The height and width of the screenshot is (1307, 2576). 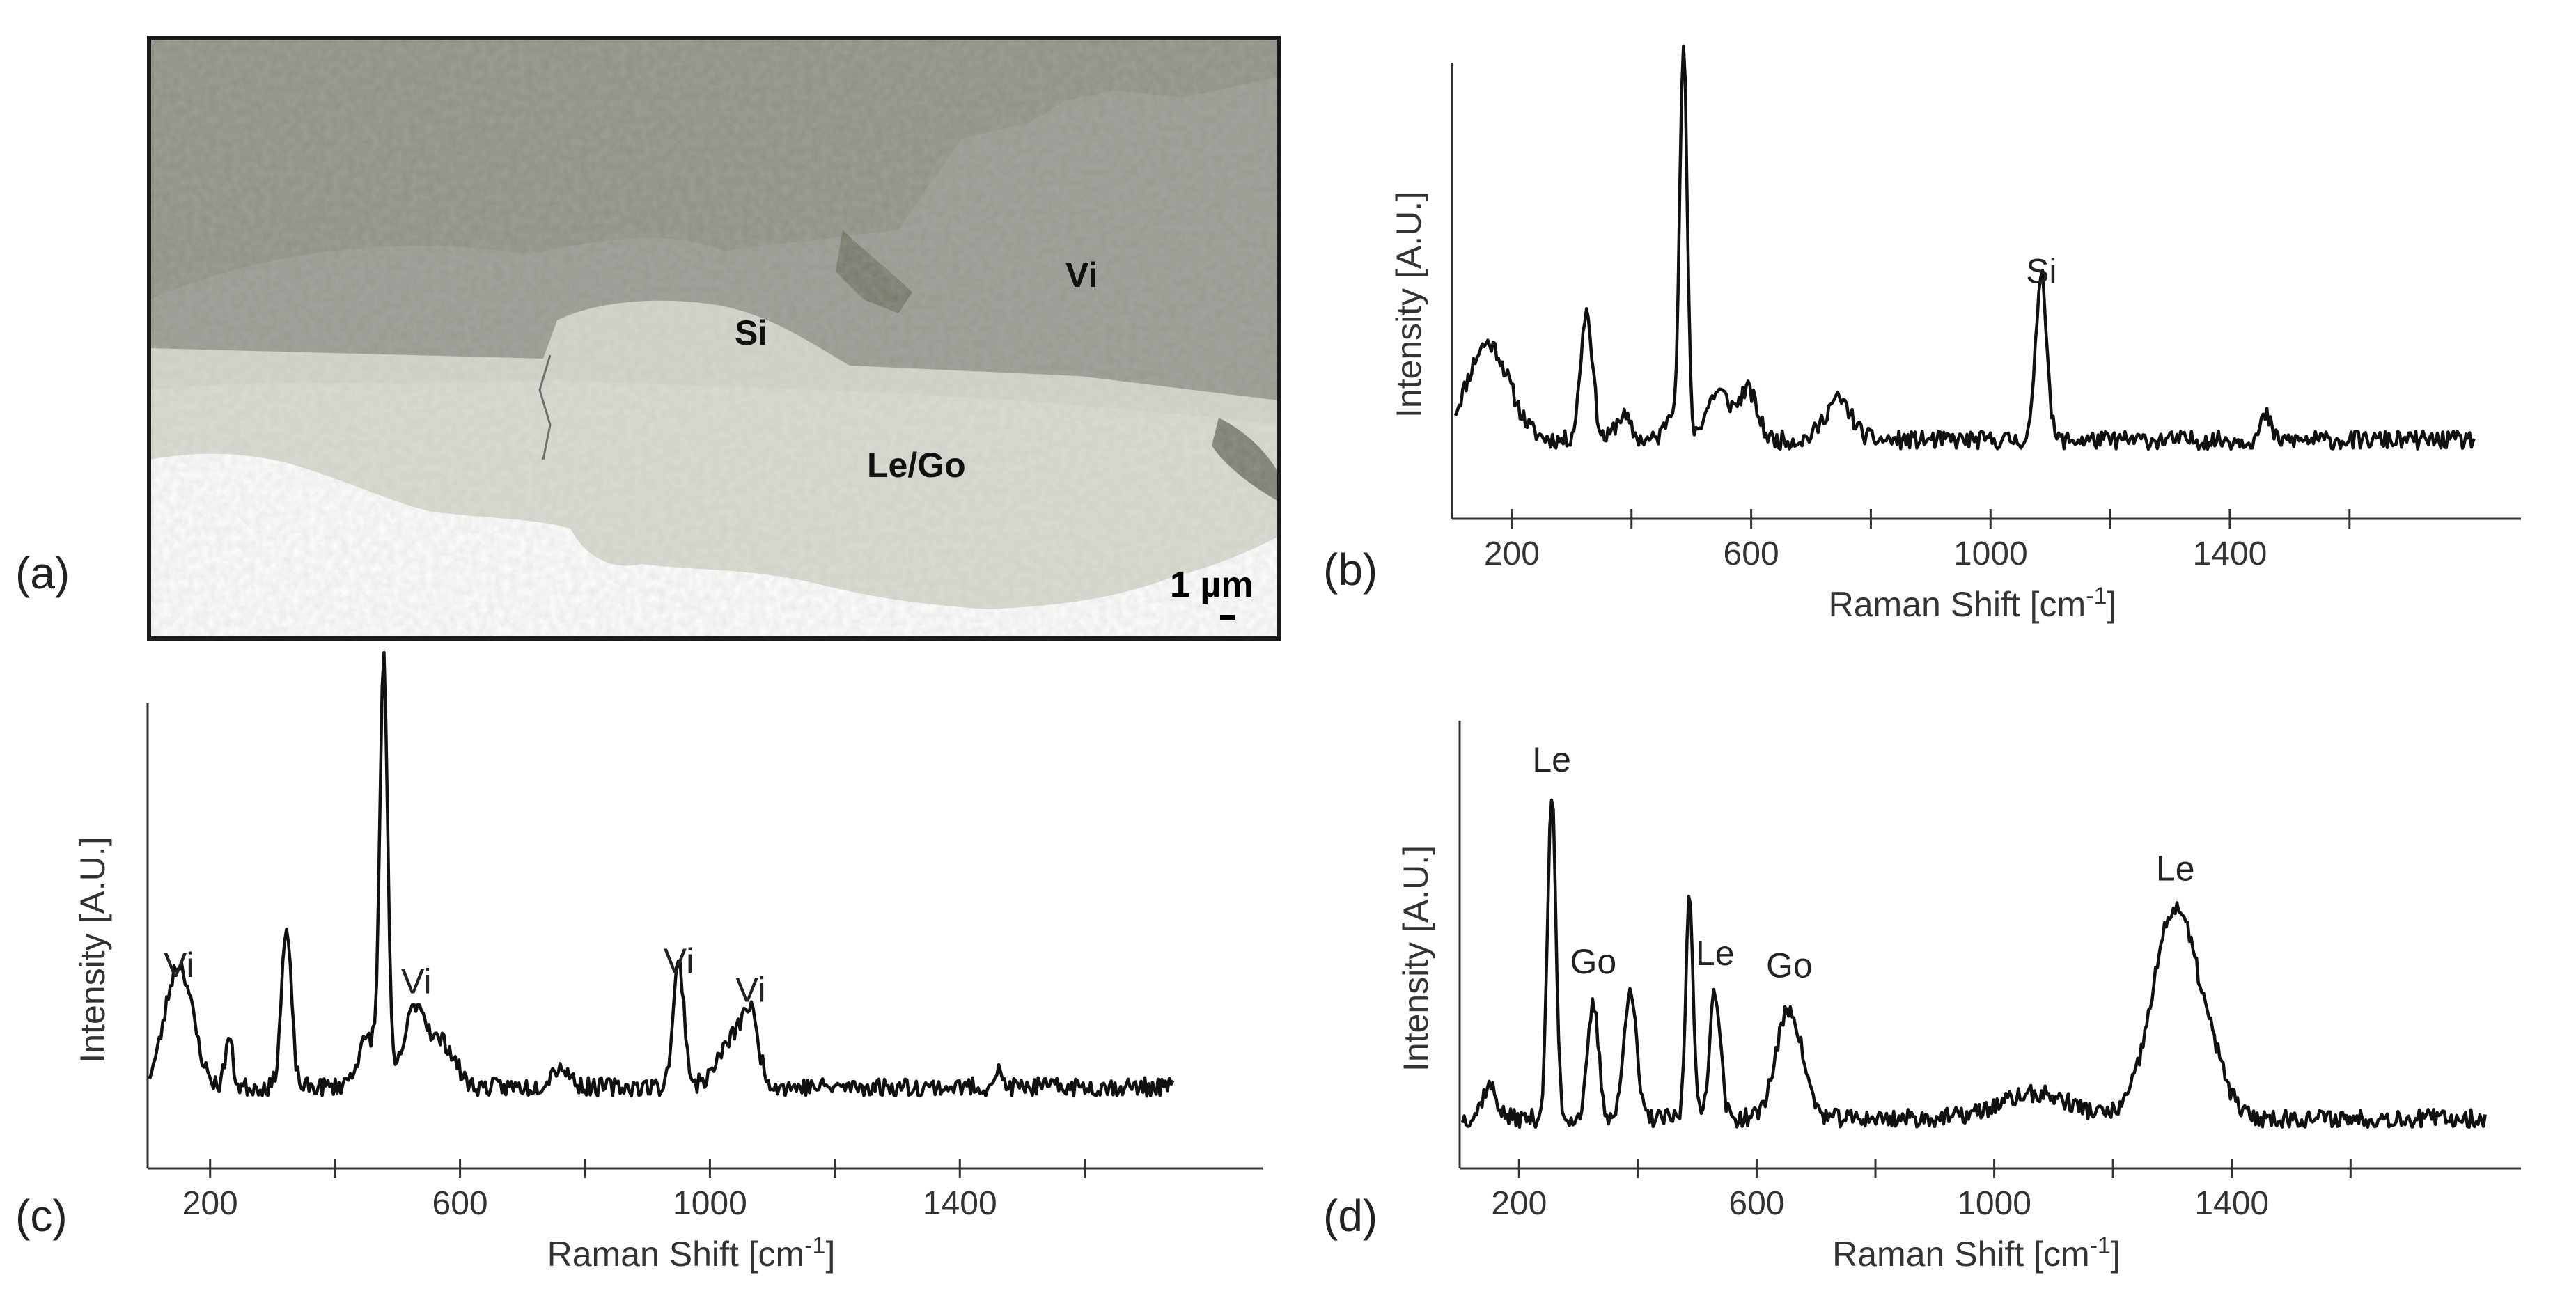 What do you see at coordinates (1227, 617) in the screenshot?
I see `scale-bar` at bounding box center [1227, 617].